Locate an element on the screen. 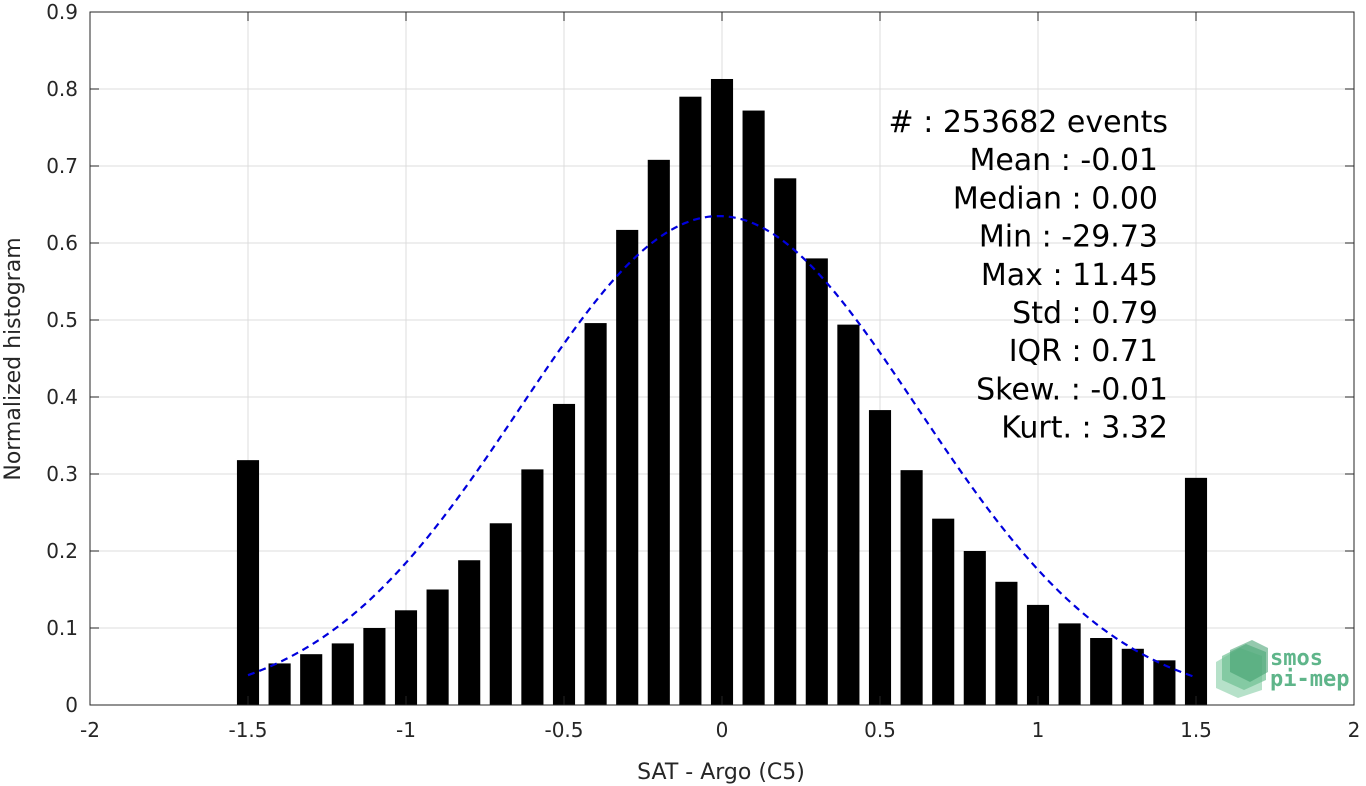 Image resolution: width=1366 pixels, height=786 pixels. logo-mark-icon is located at coordinates (1242, 669).